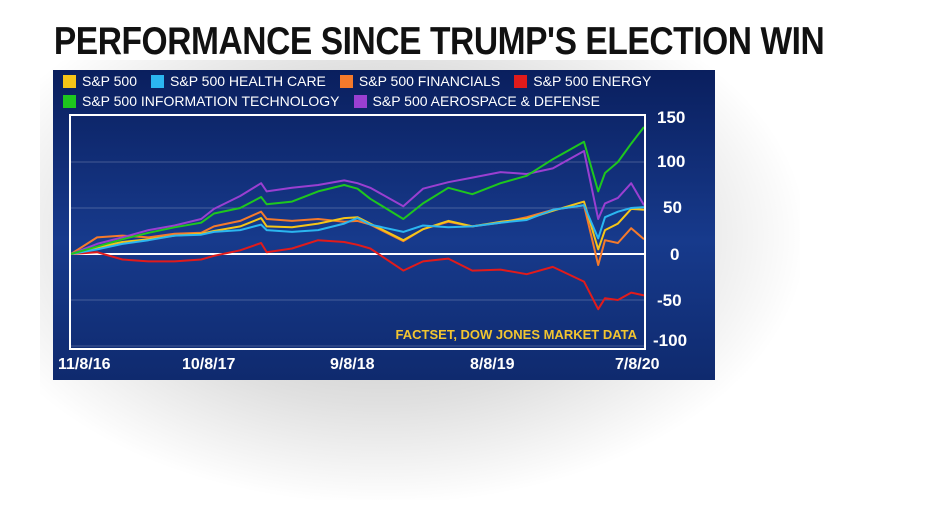 The width and height of the screenshot is (931, 523). What do you see at coordinates (211, 101) in the screenshot?
I see `legend-label: S&P 500 INFORMATION TECHNOLOGY` at bounding box center [211, 101].